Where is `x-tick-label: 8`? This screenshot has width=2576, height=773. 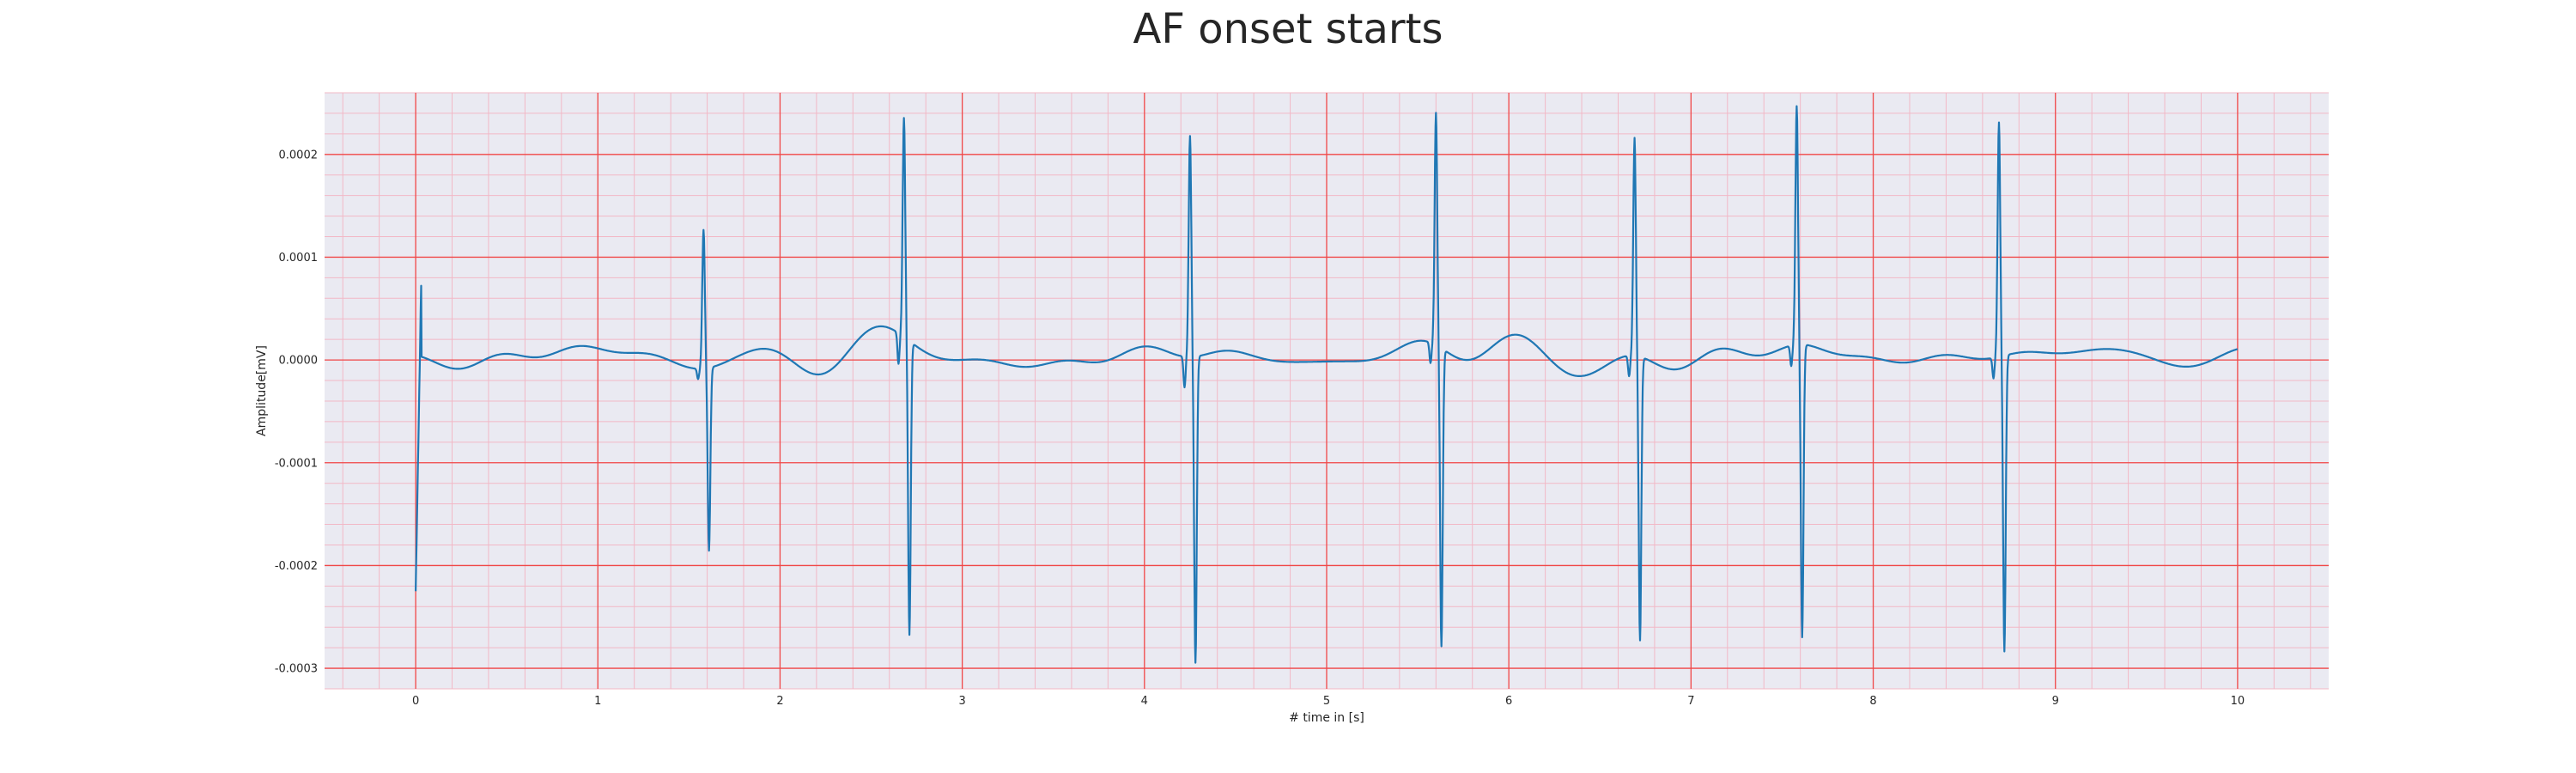
x-tick-label: 8 is located at coordinates (1872, 701).